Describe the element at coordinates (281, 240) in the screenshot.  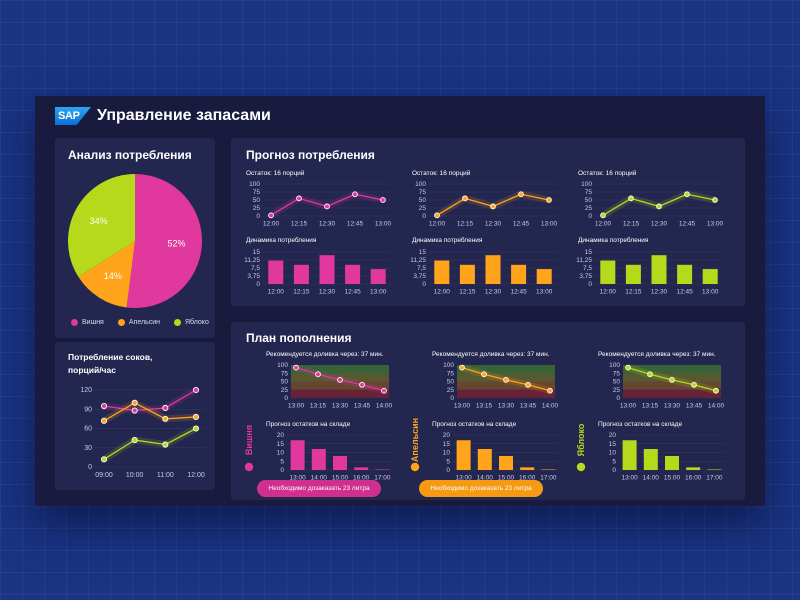
I see `forecast-dynamics-label-cherry: Динамика потребления` at that location.